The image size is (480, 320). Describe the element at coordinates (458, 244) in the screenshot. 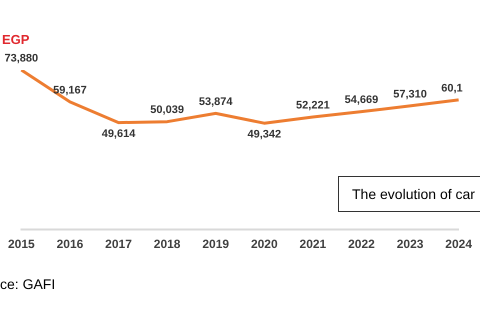

I see `x-tick-label: 2024` at that location.